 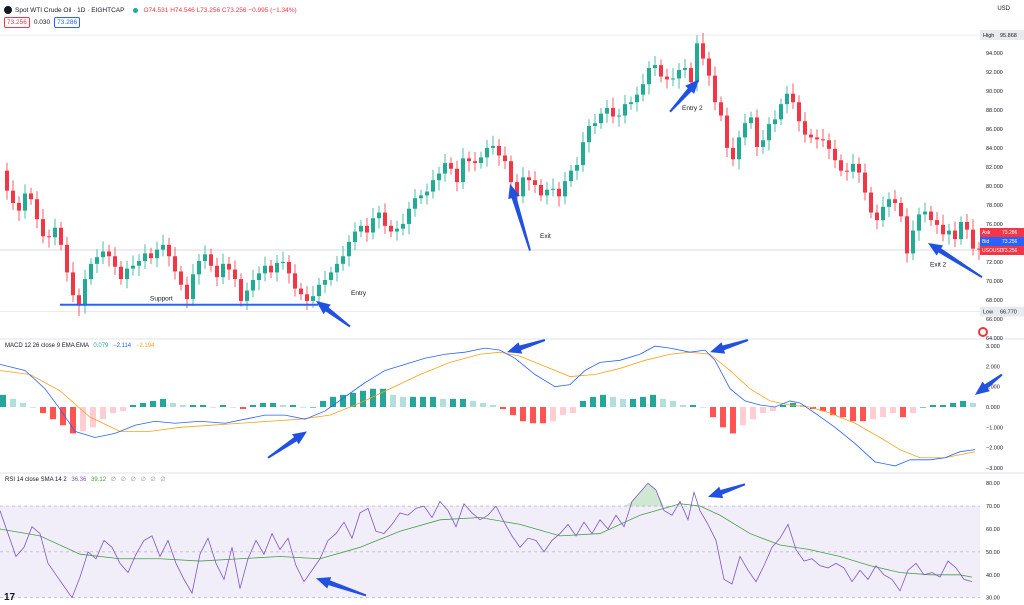 What do you see at coordinates (986, 233) in the screenshot?
I see `price-badge-label: Ask` at bounding box center [986, 233].